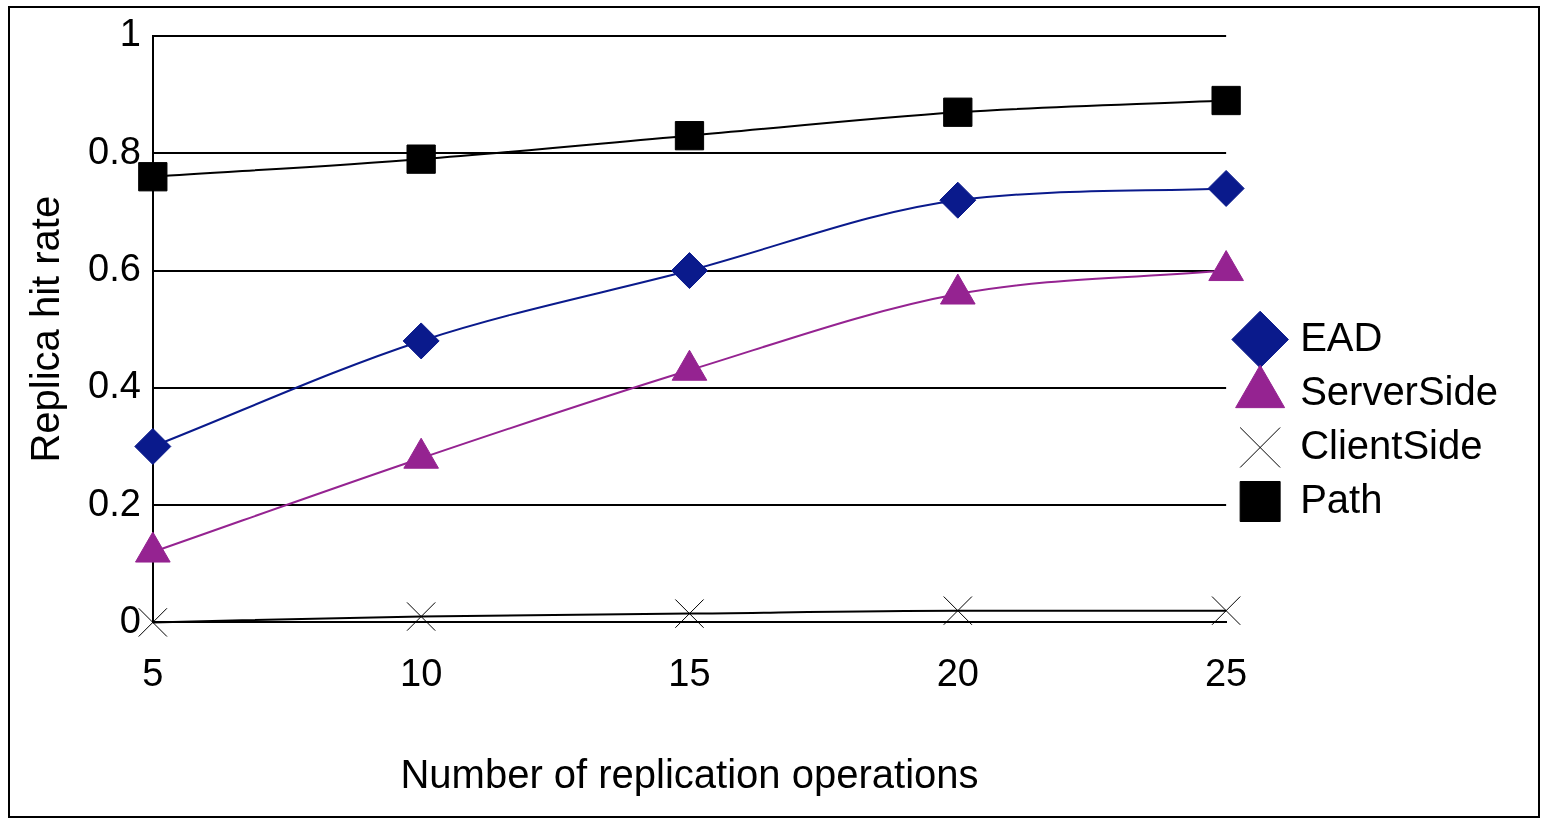 This screenshot has width=1548, height=823. Describe the element at coordinates (689, 774) in the screenshot. I see `x-axis-title: Number of replication operations` at that location.